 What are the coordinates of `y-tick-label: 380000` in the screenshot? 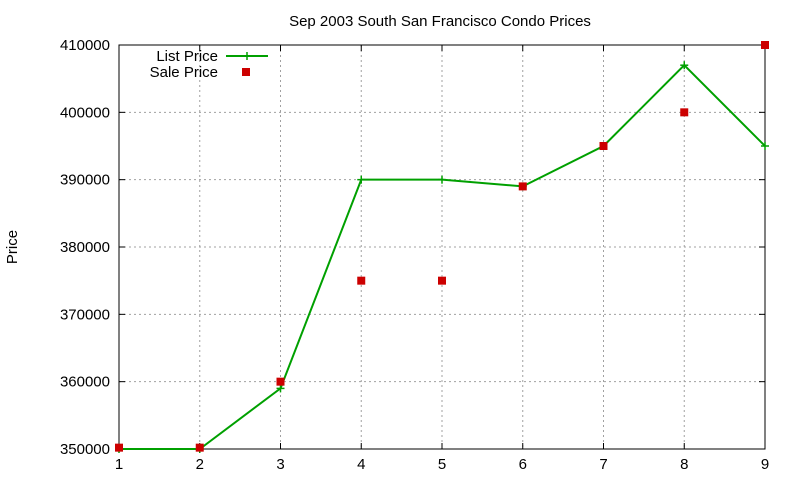 It's located at (85, 247).